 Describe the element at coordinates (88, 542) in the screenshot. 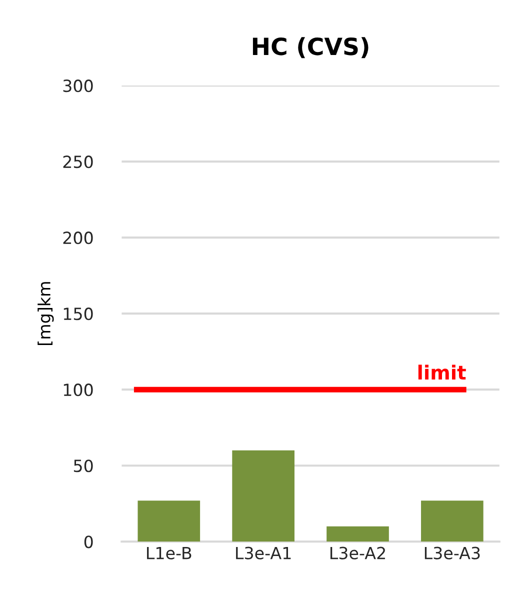

I see `y-tick-label: 0` at that location.